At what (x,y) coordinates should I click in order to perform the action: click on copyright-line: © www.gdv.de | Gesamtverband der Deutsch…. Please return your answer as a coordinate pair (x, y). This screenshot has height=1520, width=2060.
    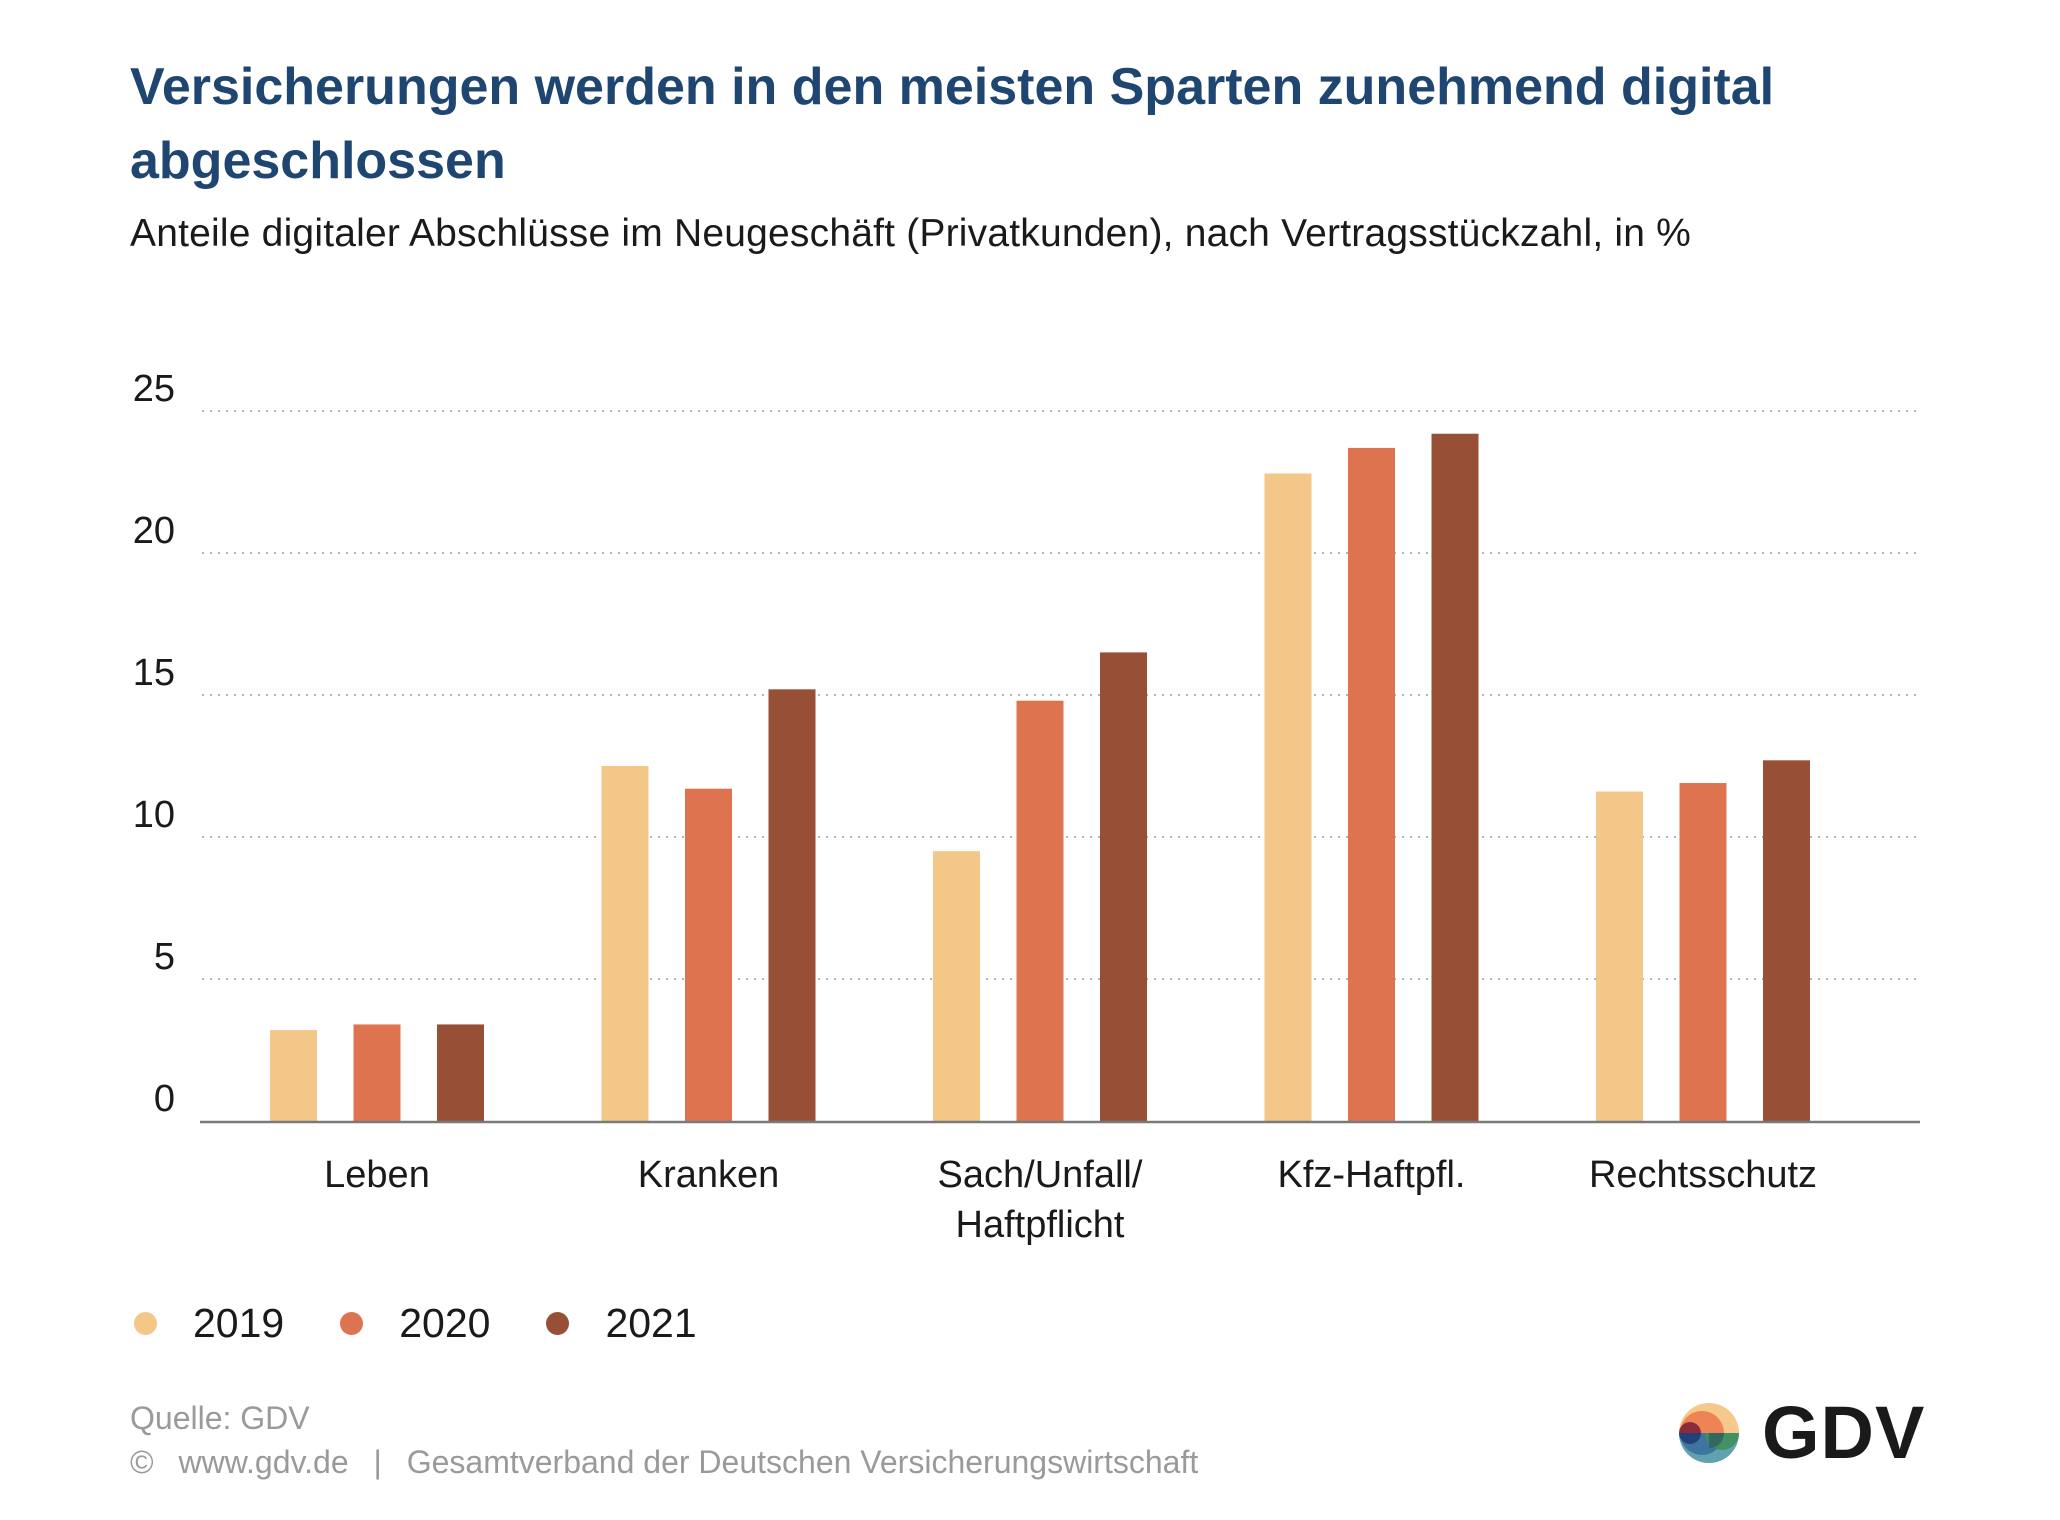
    Looking at the image, I should click on (664, 1462).